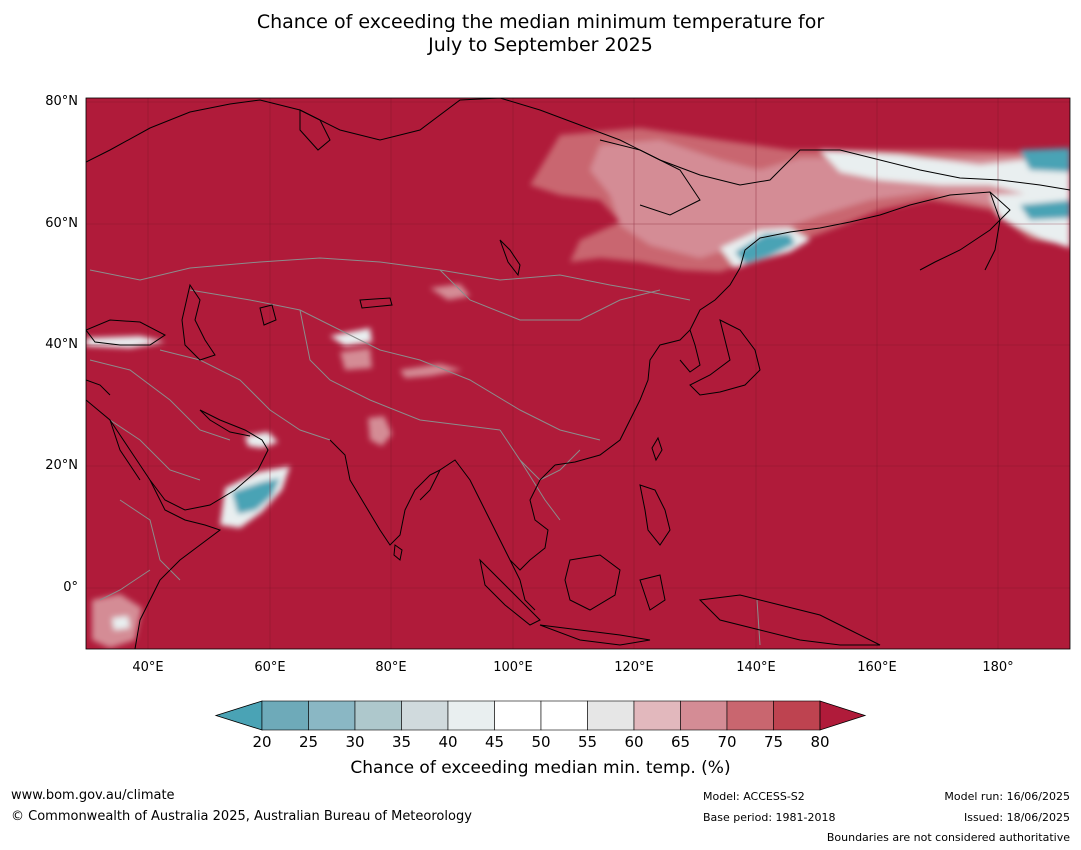 This screenshot has height=850, width=1081. Describe the element at coordinates (769, 817) in the screenshot. I see `base-period-text: Base period: 1981-2018` at that location.